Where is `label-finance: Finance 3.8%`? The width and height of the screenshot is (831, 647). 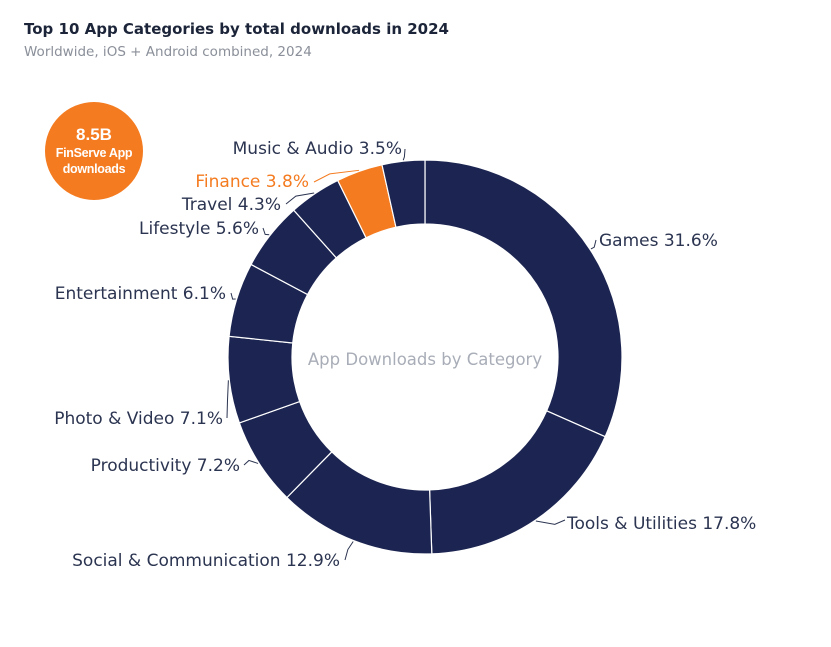
label-finance: Finance 3.8% is located at coordinates (252, 182).